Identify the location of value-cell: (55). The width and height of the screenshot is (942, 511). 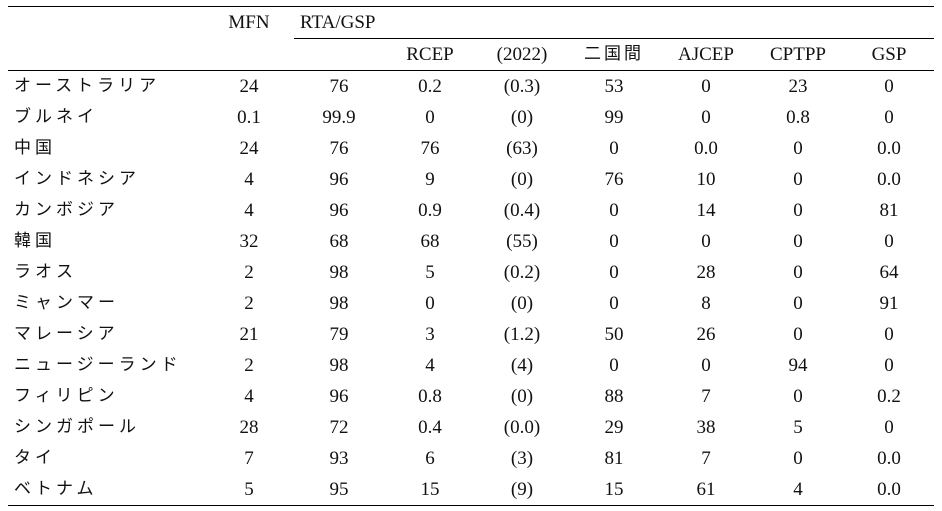
(522, 241).